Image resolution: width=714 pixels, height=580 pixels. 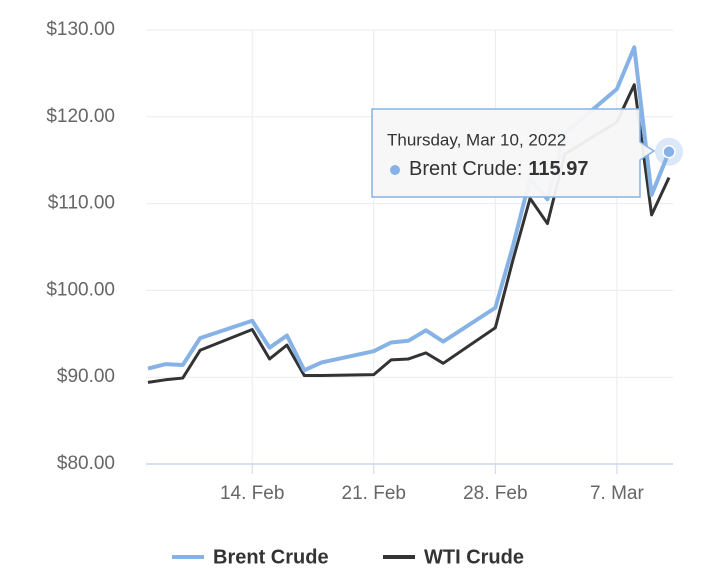 I want to click on legend-item: WTI Crude, so click(x=453, y=557).